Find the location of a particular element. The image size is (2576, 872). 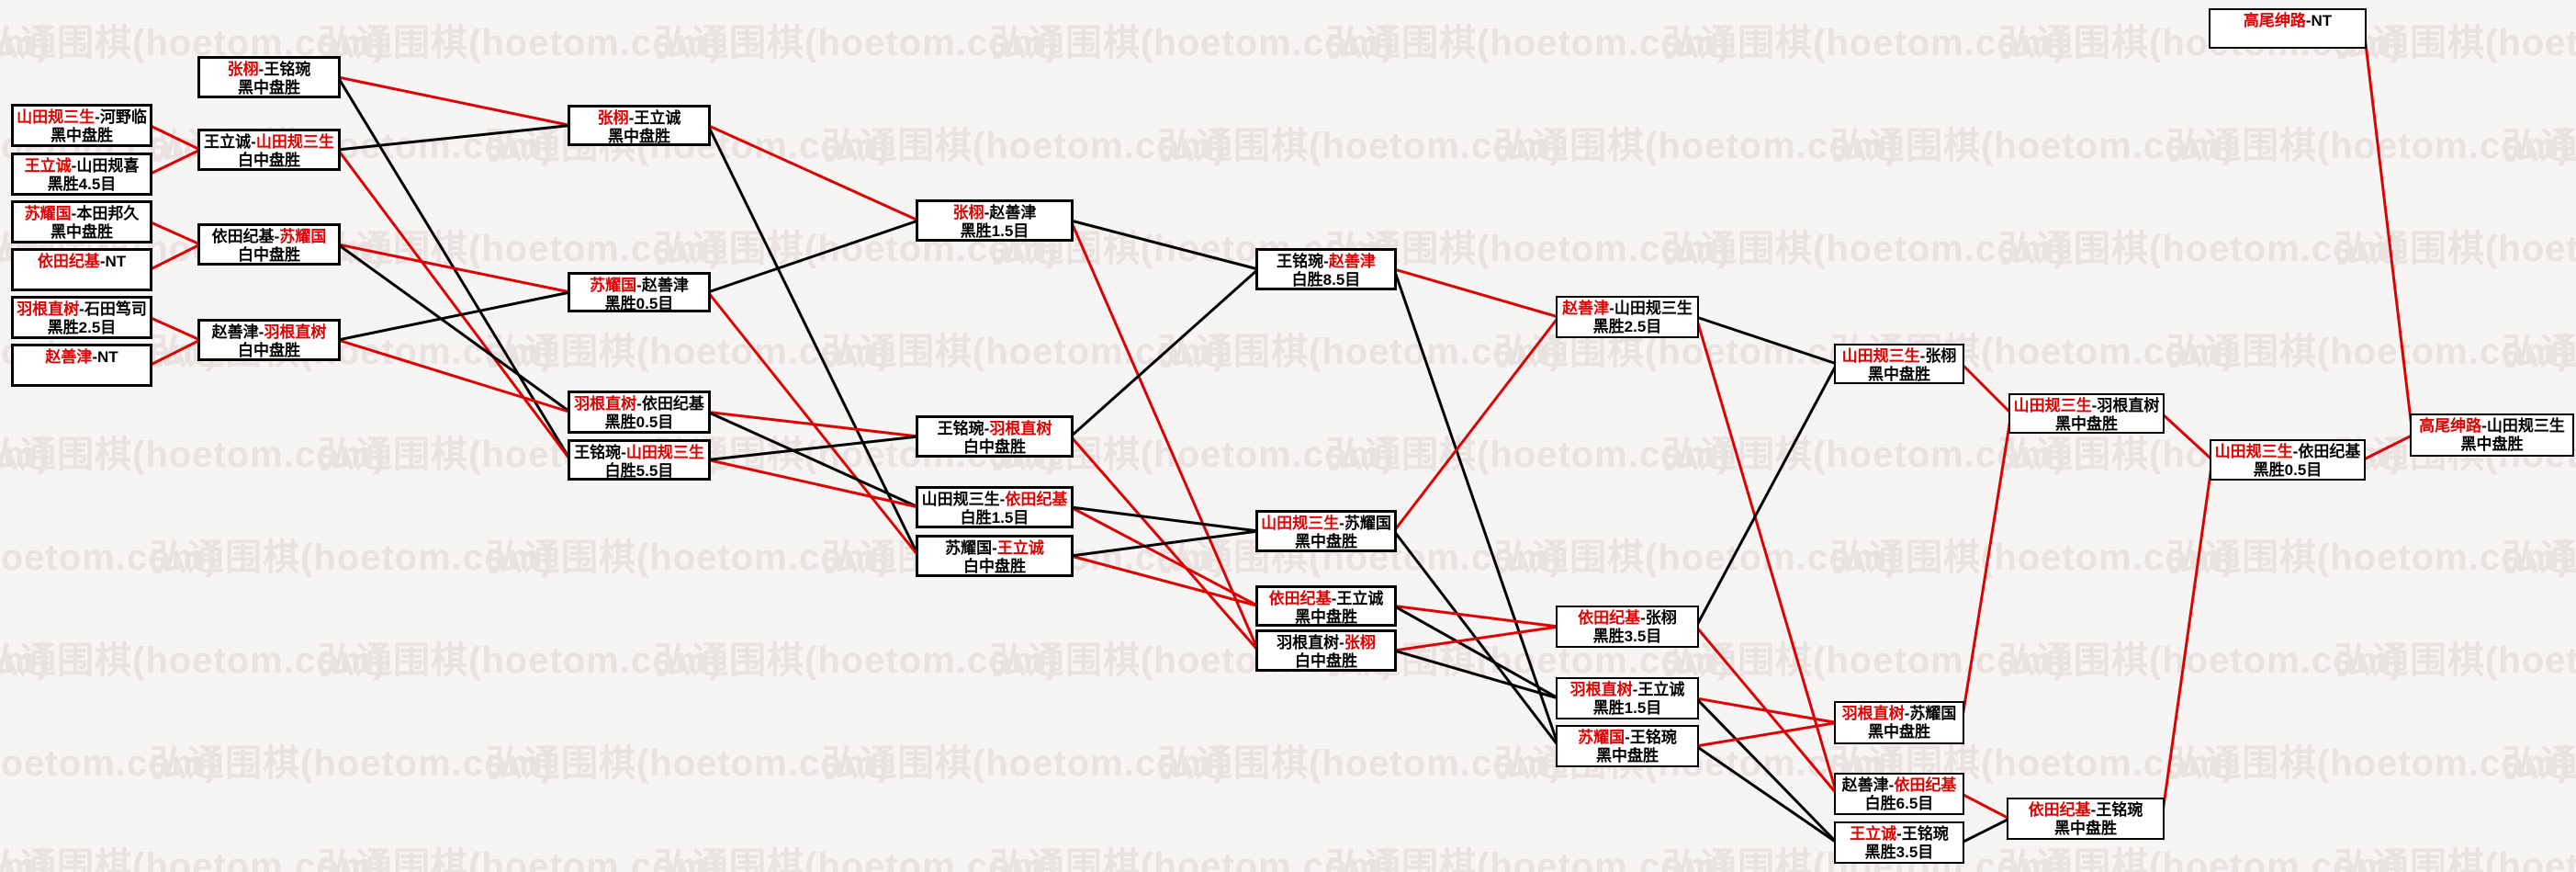

winner-name: 张栩 is located at coordinates (1360, 642).